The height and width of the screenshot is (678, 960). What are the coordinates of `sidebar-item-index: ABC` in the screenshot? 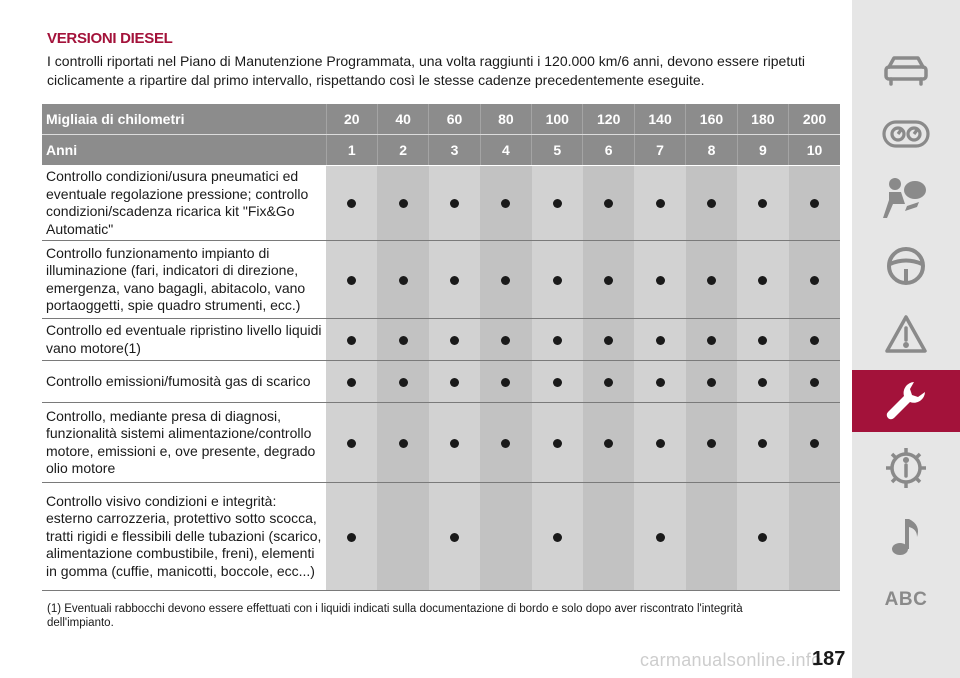 It's located at (906, 600).